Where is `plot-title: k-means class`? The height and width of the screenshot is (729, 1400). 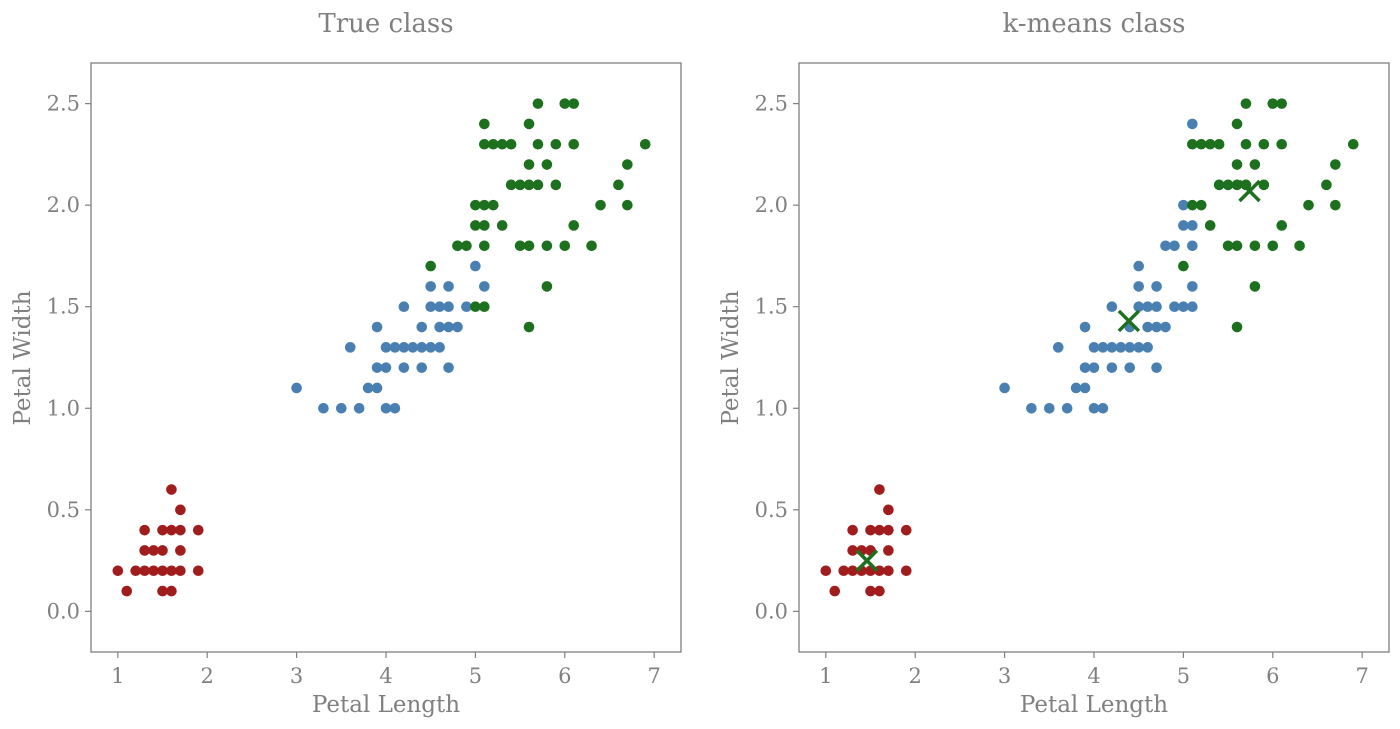 plot-title: k-means class is located at coordinates (1093, 24).